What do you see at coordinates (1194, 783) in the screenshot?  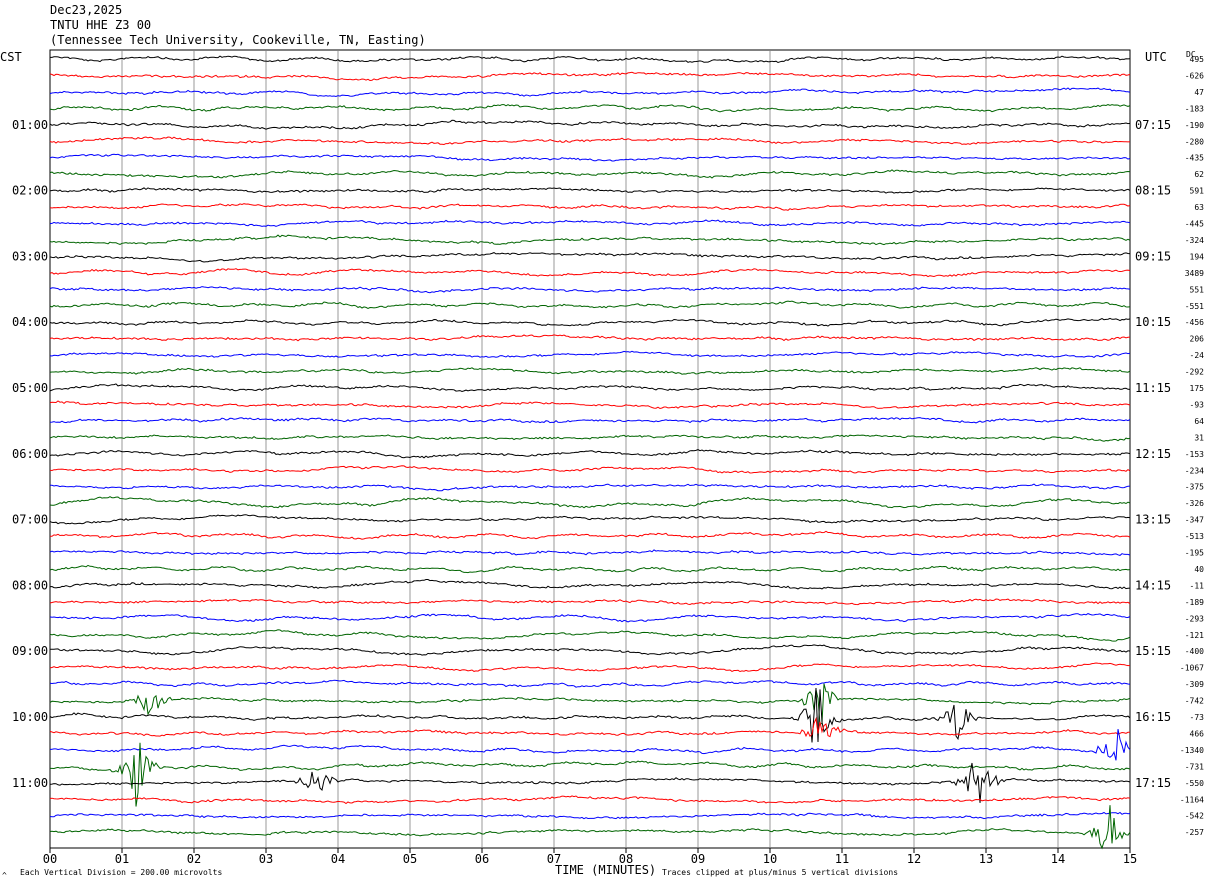 I see `dc-offset-label: -550` at bounding box center [1194, 783].